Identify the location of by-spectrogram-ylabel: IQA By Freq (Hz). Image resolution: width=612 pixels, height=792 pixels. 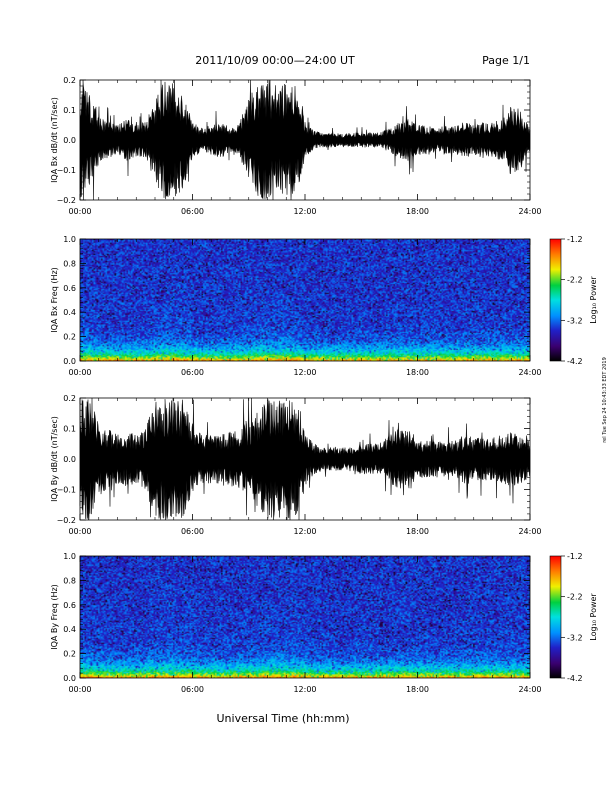
(54, 617).